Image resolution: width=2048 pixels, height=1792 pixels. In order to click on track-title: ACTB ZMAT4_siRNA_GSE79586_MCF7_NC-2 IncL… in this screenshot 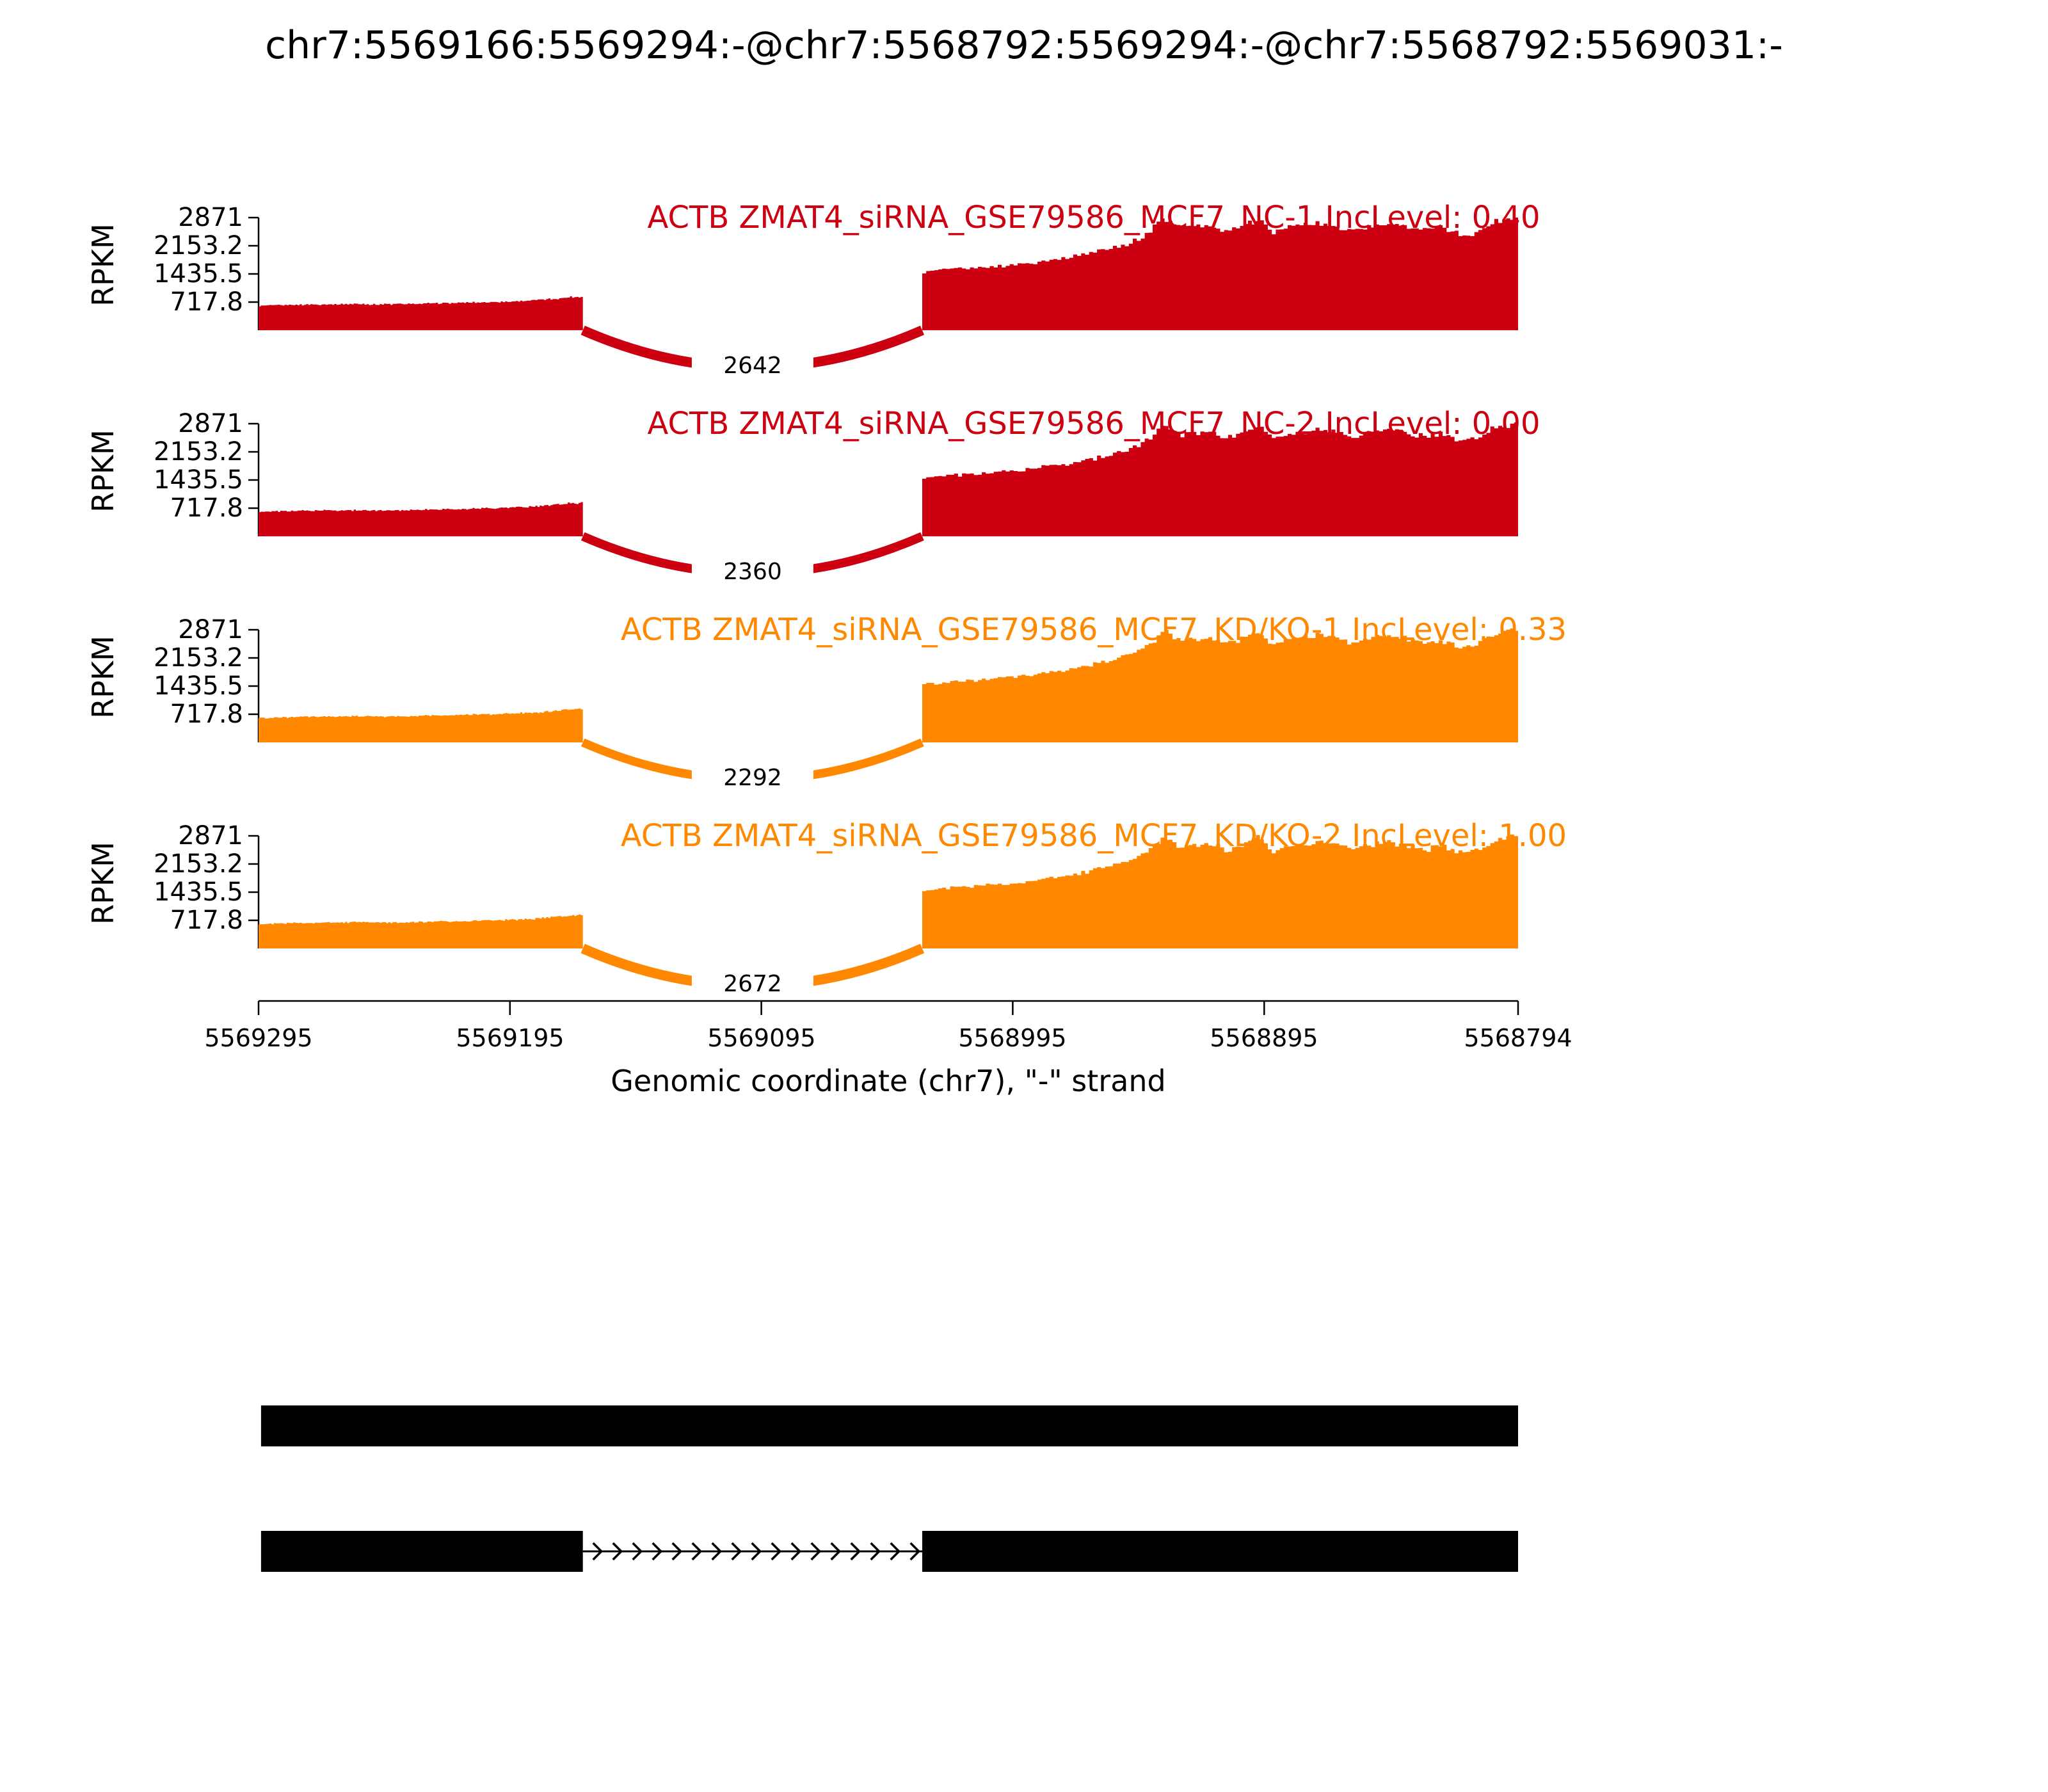, I will do `click(1093, 424)`.